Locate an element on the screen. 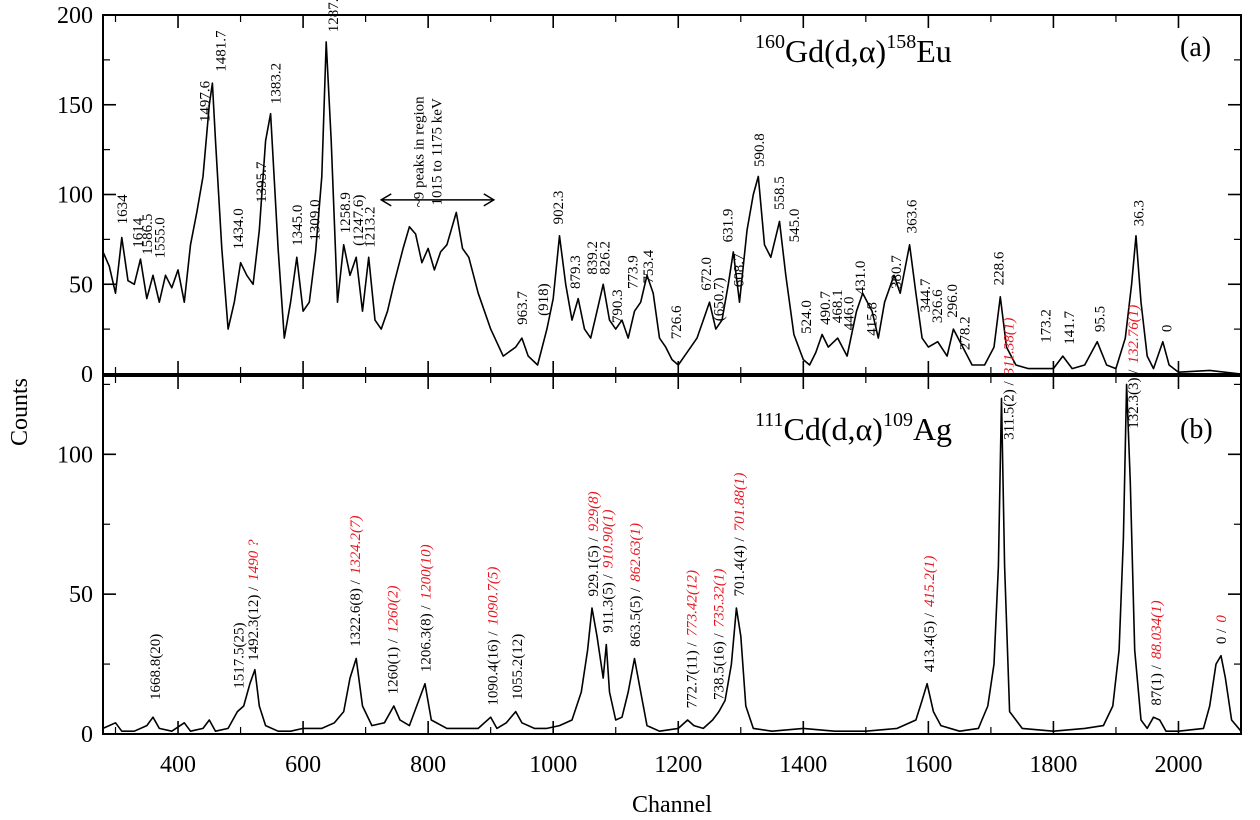 The image size is (1260, 820). panel-a-peak-label: 753.4 is located at coordinates (649, 266).